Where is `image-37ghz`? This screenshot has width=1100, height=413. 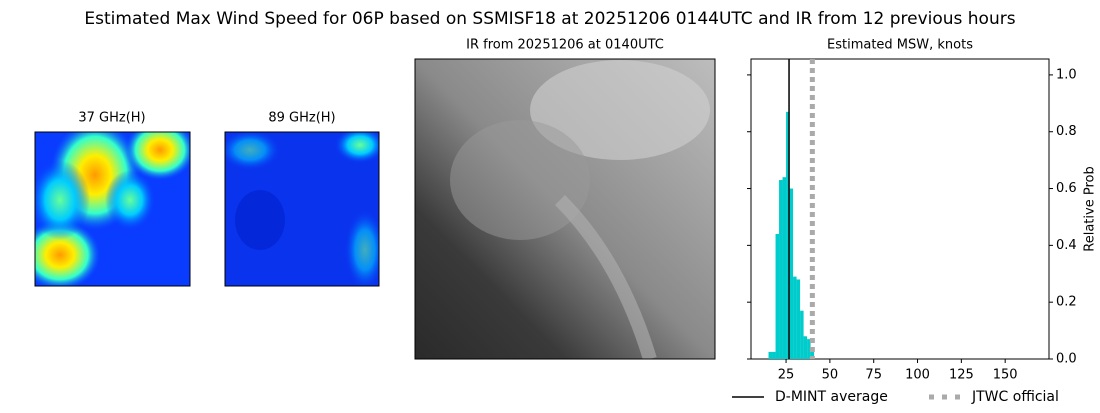 image-37ghz is located at coordinates (112, 209).